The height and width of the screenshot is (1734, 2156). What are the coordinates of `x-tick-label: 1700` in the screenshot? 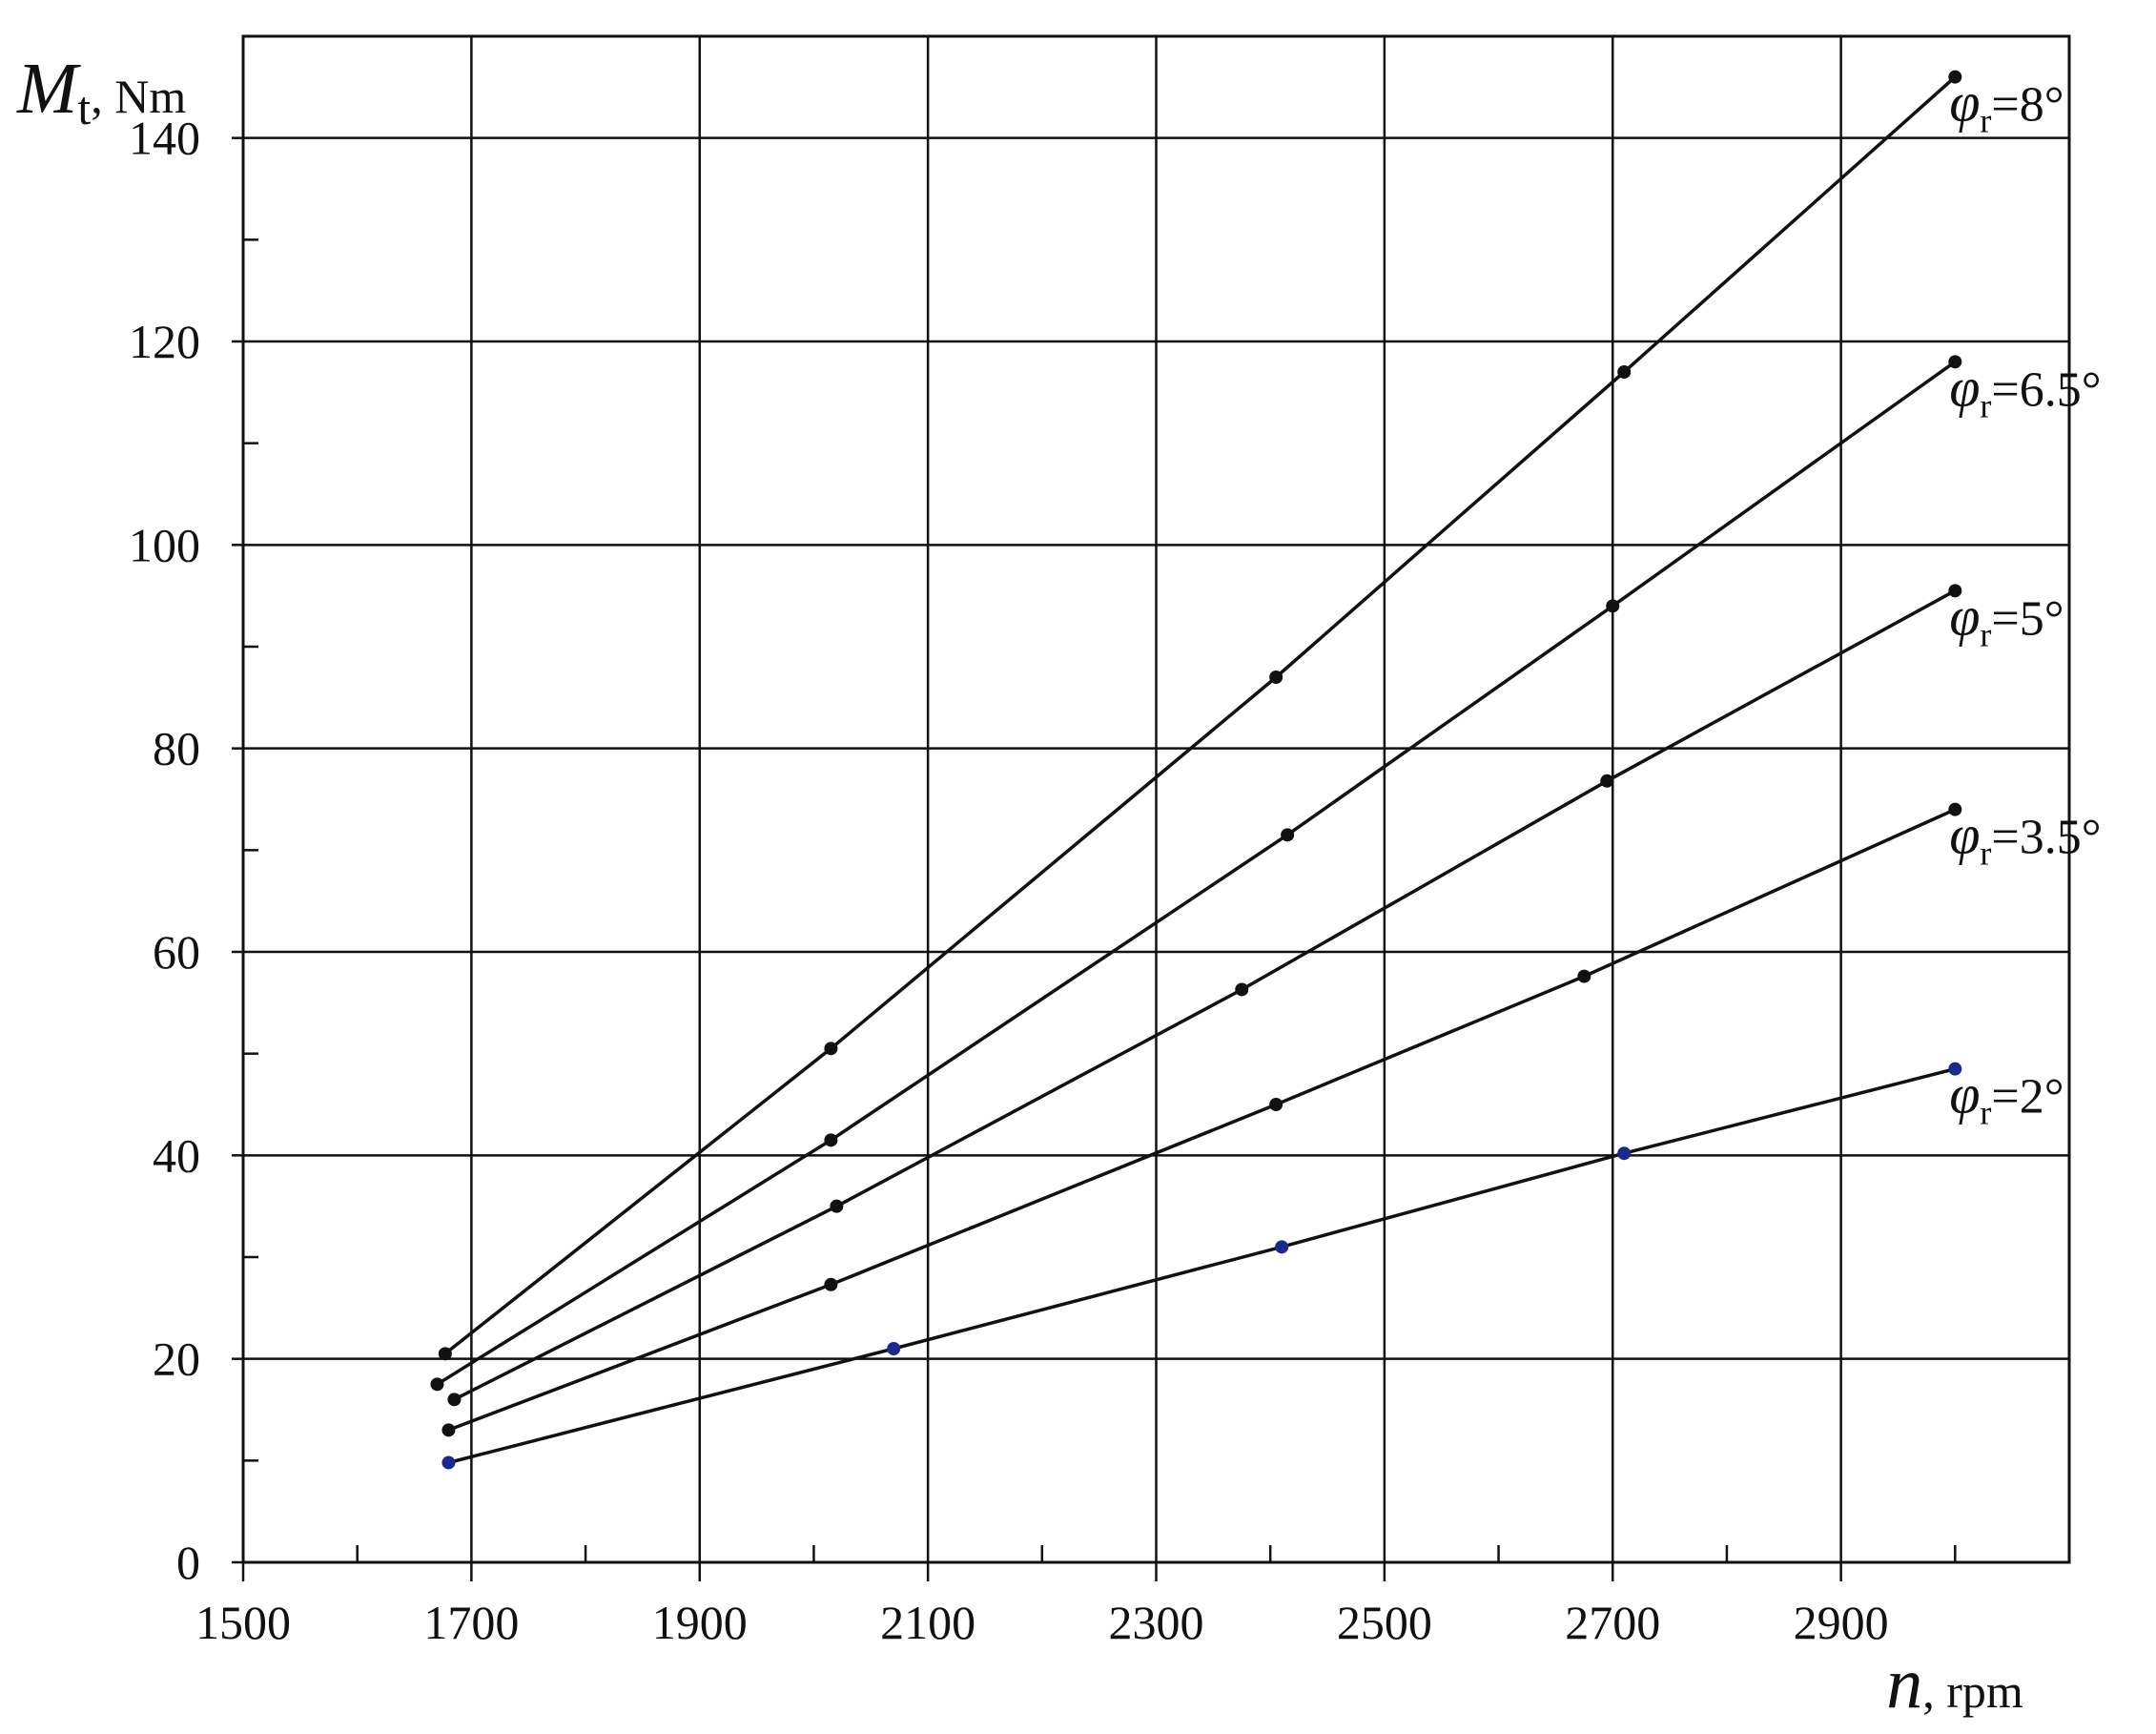 It's located at (471, 1623).